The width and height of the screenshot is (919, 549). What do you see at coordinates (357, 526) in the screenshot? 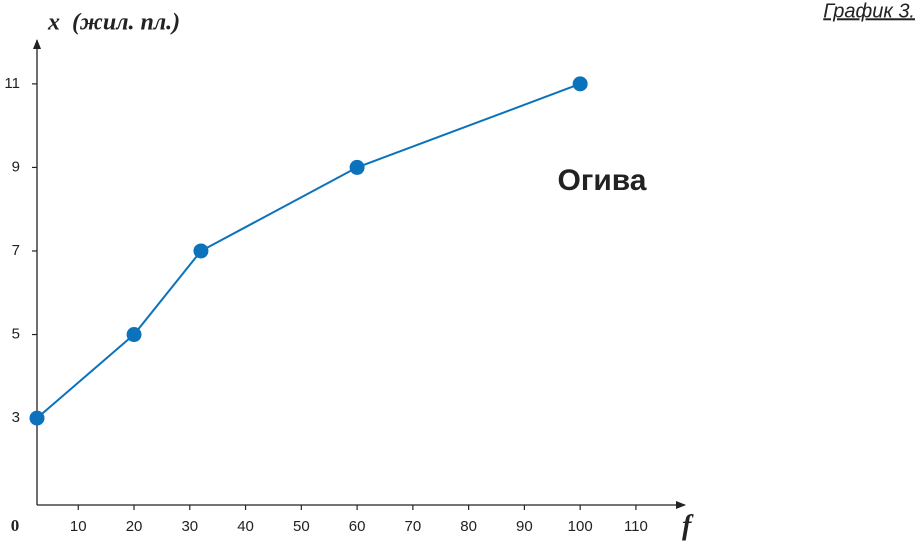
I see `x-tick-label: 60` at bounding box center [357, 526].